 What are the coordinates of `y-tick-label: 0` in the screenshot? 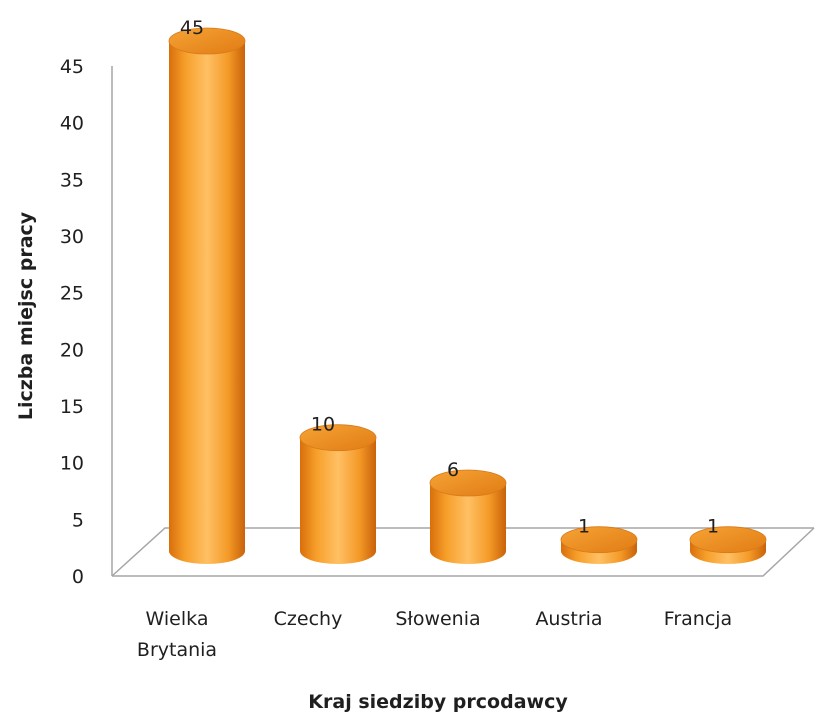 It's located at (78, 577).